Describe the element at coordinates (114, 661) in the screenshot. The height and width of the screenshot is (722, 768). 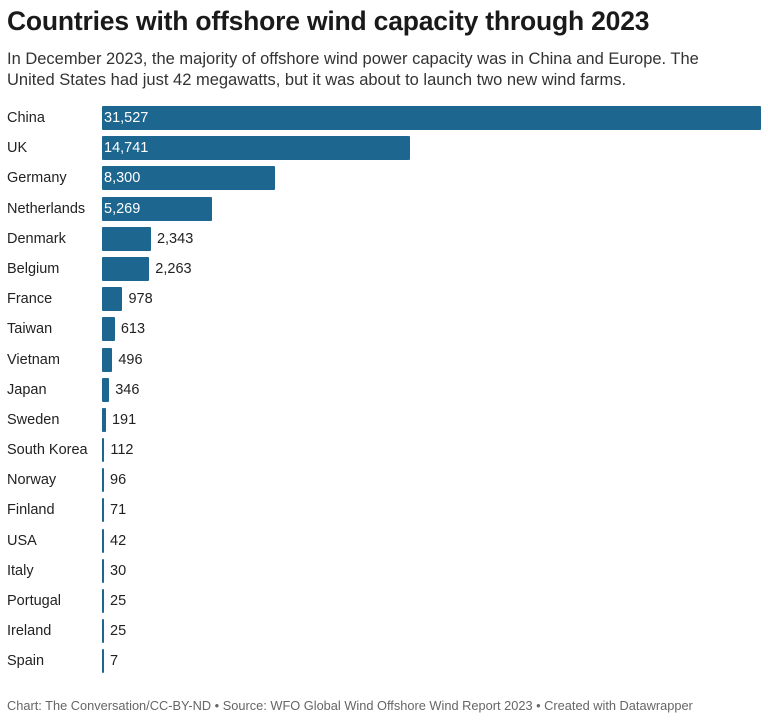
I see `value-label: 7` at that location.